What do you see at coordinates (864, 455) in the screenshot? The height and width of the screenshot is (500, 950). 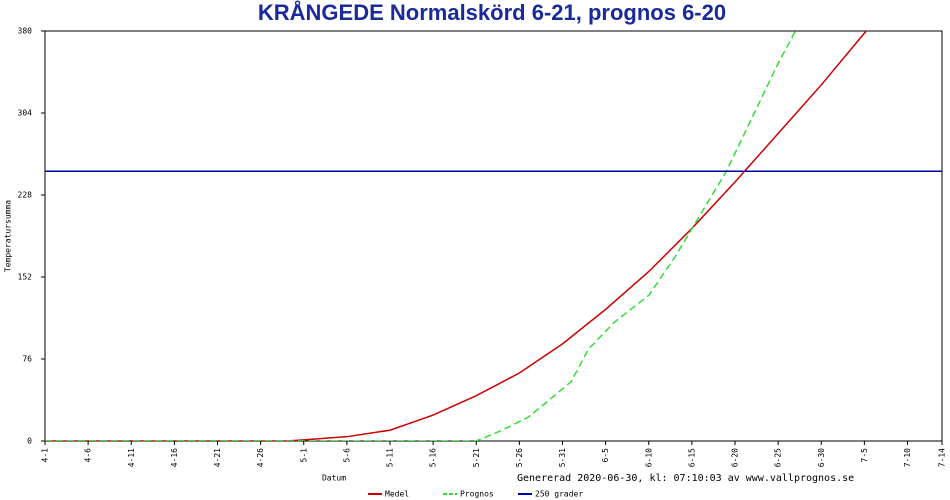 I see `x-tick-label: 7-5` at bounding box center [864, 455].